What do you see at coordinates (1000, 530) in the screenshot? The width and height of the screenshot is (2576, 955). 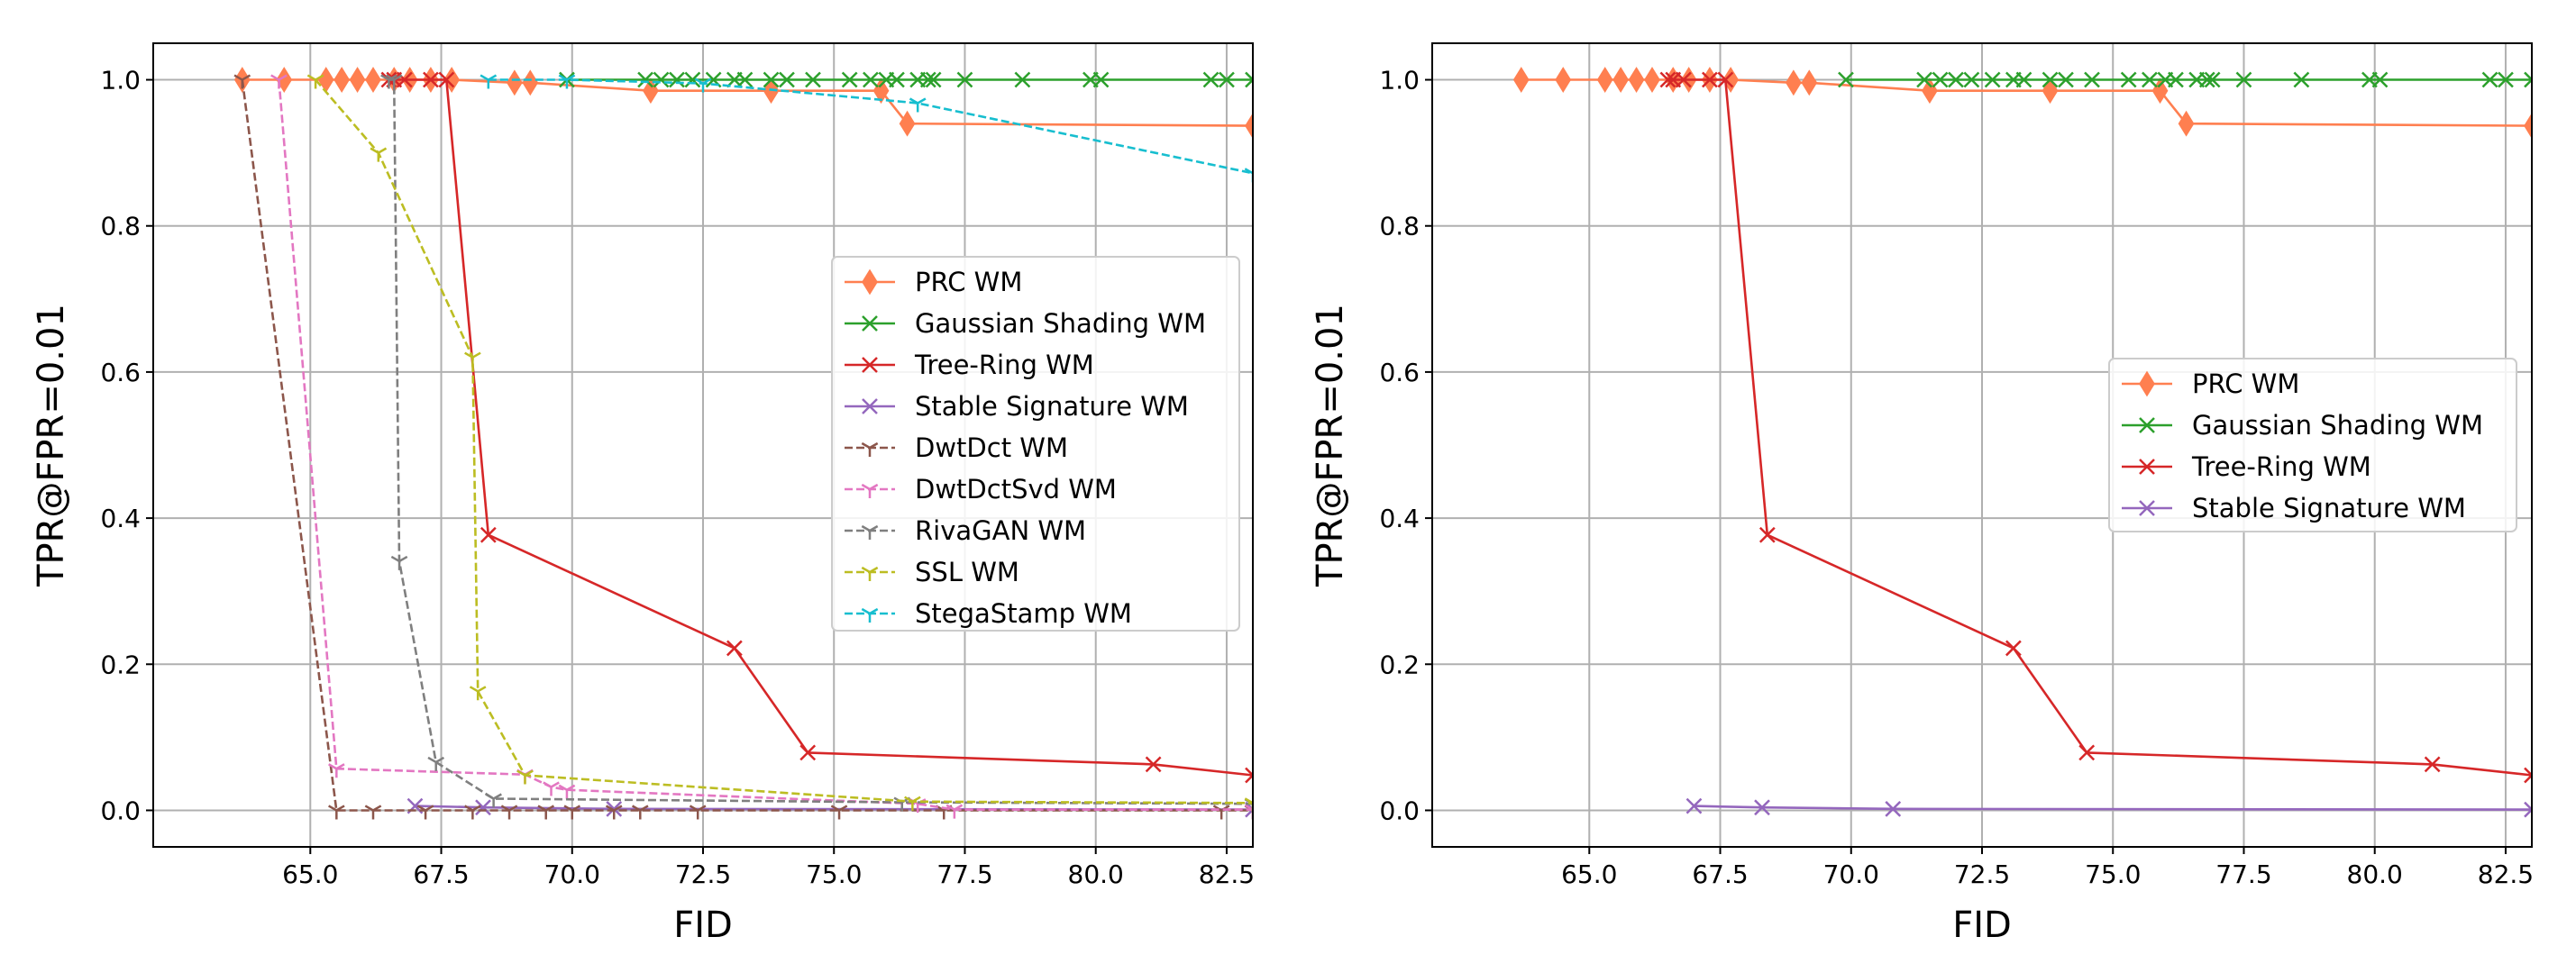 I see `left-legend-label-rivagan: RivaGAN WM` at bounding box center [1000, 530].